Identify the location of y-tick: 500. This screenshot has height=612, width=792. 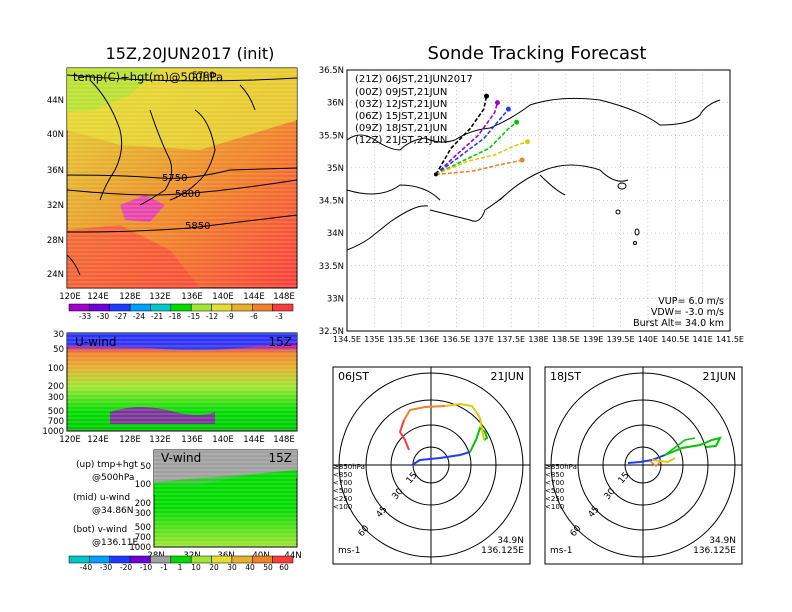
(56, 412).